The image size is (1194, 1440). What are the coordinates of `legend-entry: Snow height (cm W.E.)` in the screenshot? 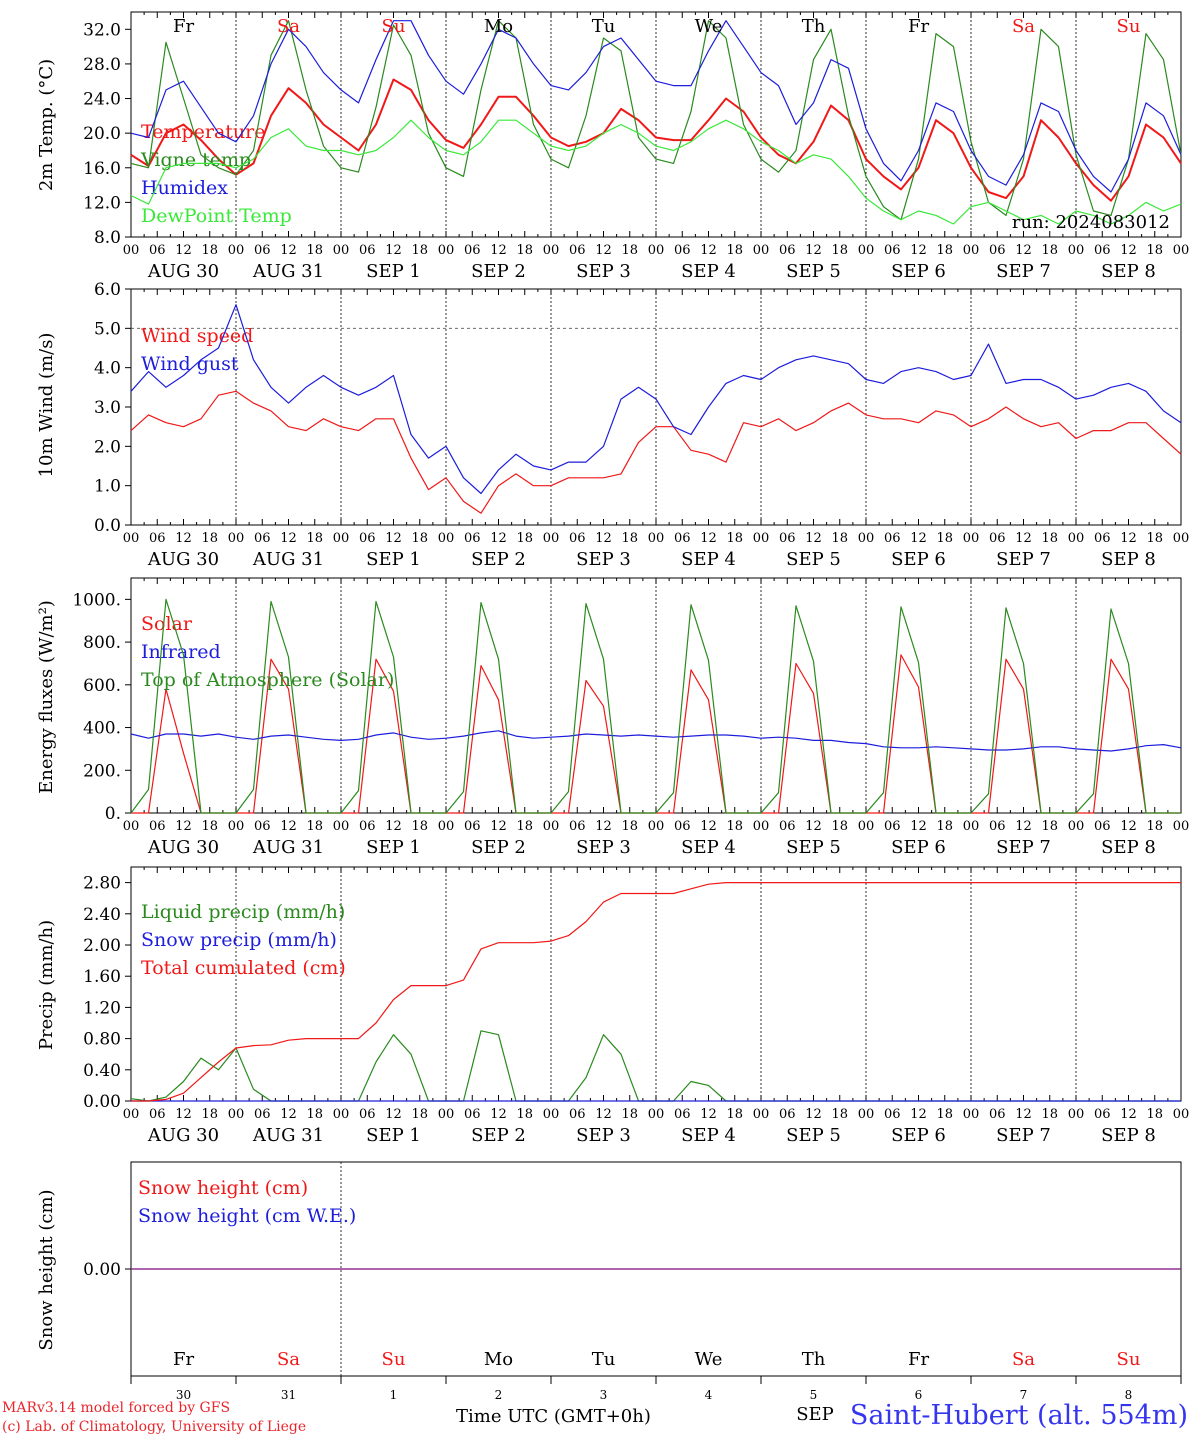 It's located at (247, 1216).